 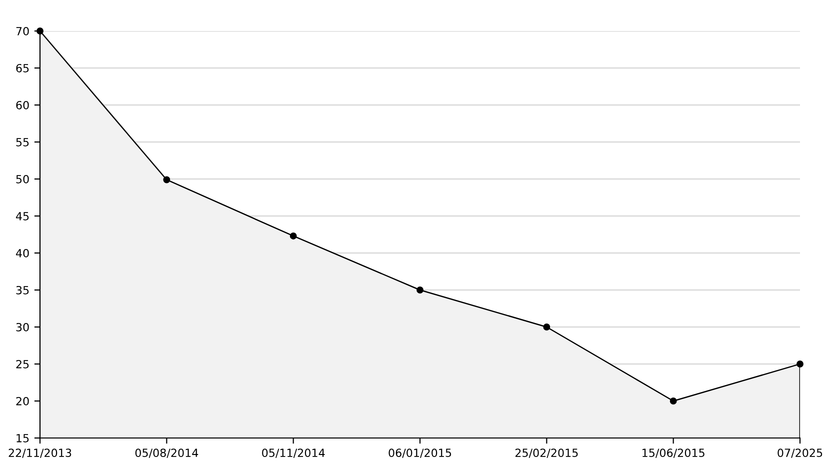 I want to click on x-tick-label: 22/11/2013, so click(x=40, y=453).